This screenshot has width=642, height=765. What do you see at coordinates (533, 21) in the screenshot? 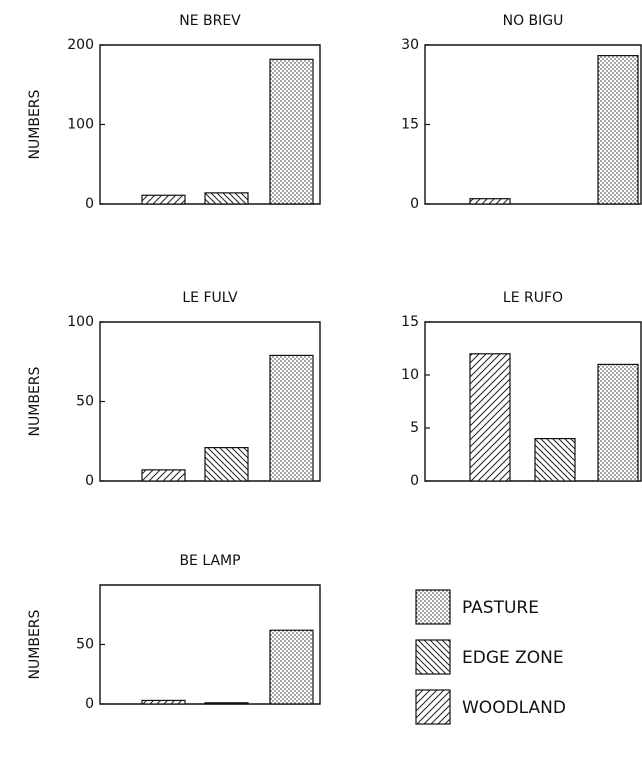
I see `chart-title: NO BIGU` at bounding box center [533, 21].